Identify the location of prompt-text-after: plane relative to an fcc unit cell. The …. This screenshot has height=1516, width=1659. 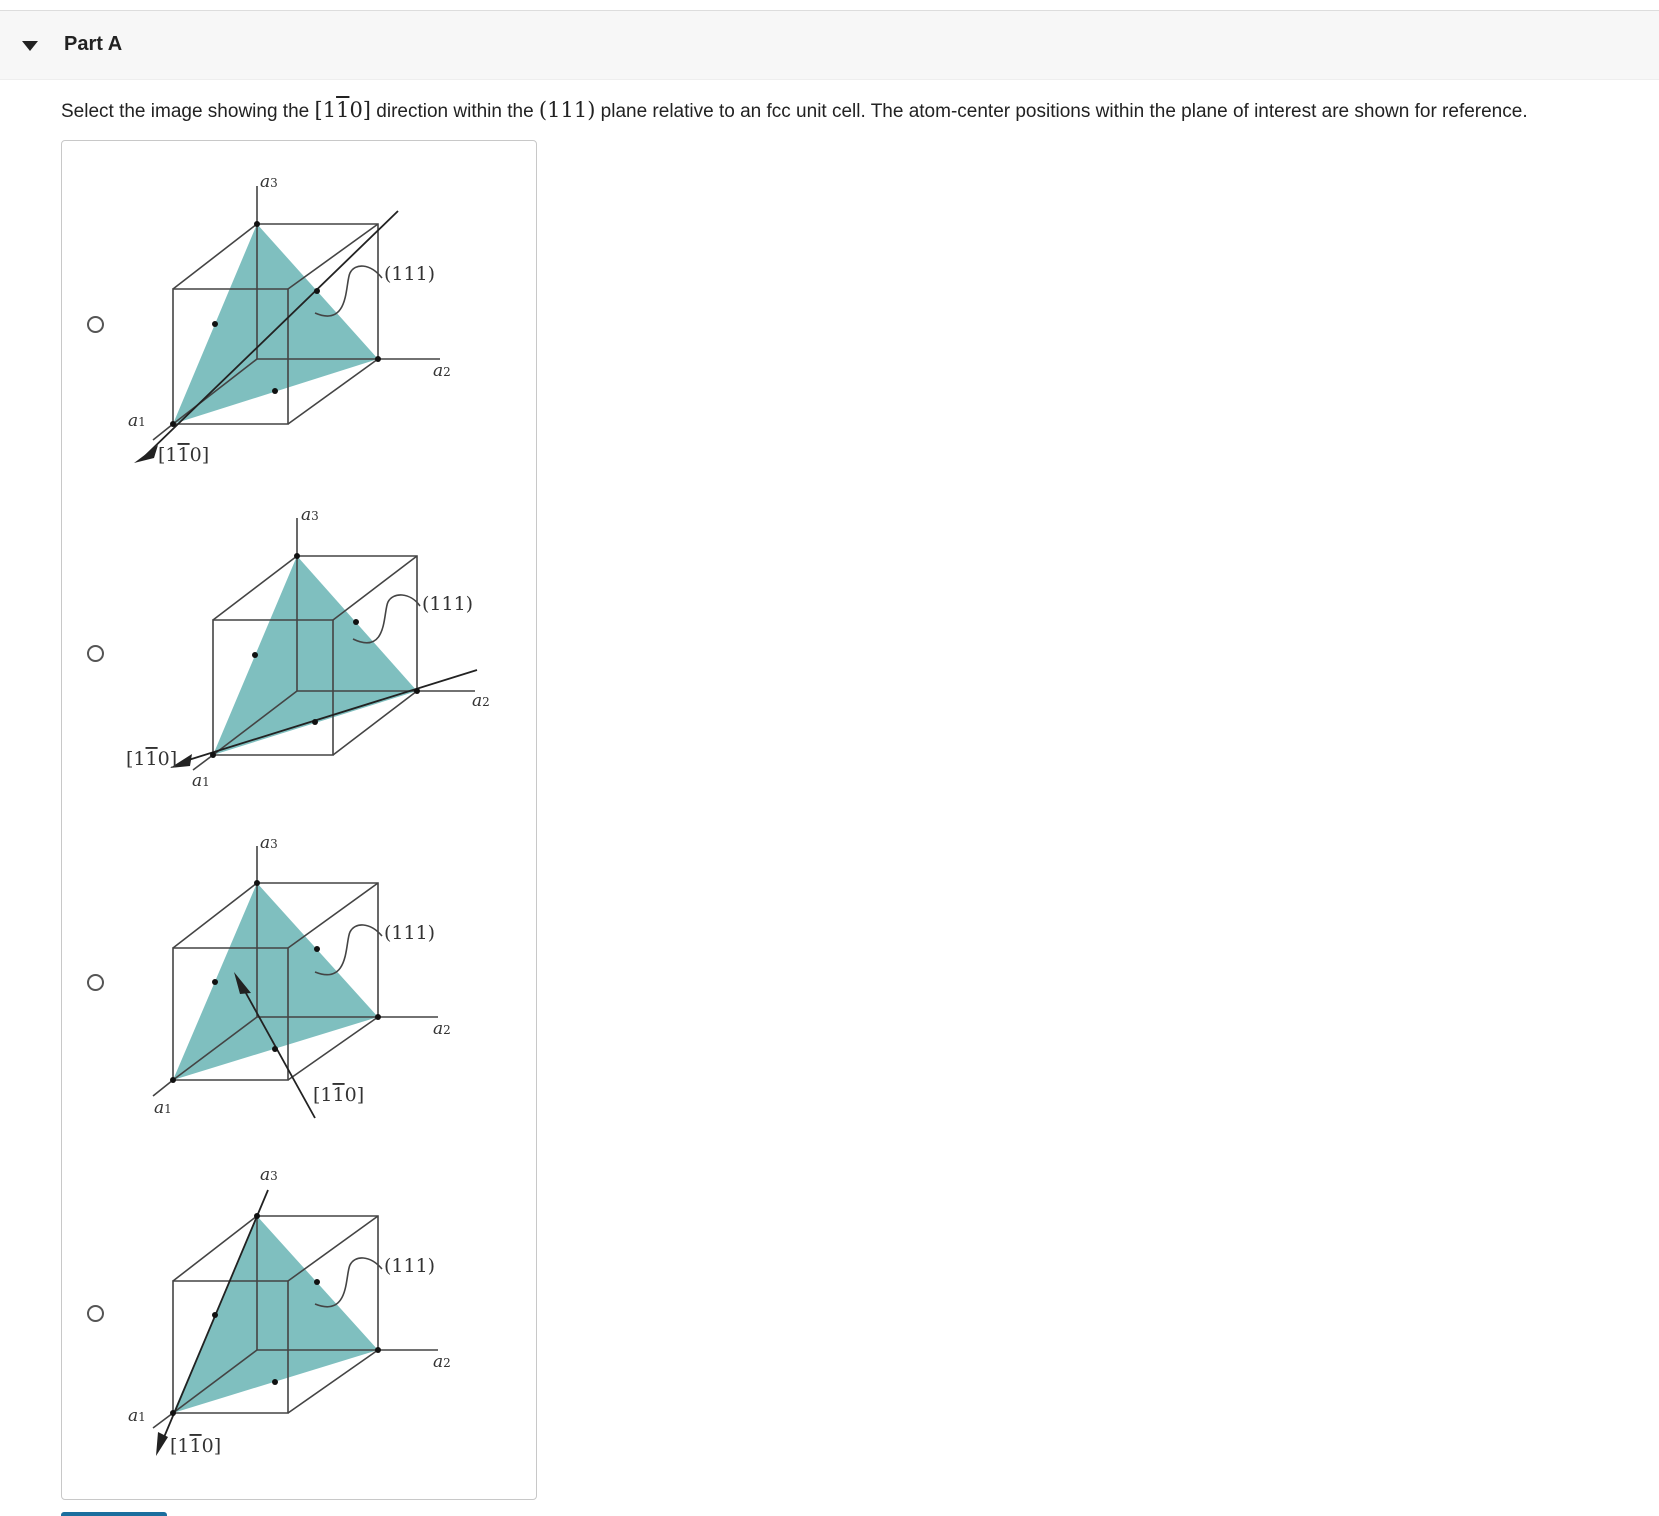
(1061, 111).